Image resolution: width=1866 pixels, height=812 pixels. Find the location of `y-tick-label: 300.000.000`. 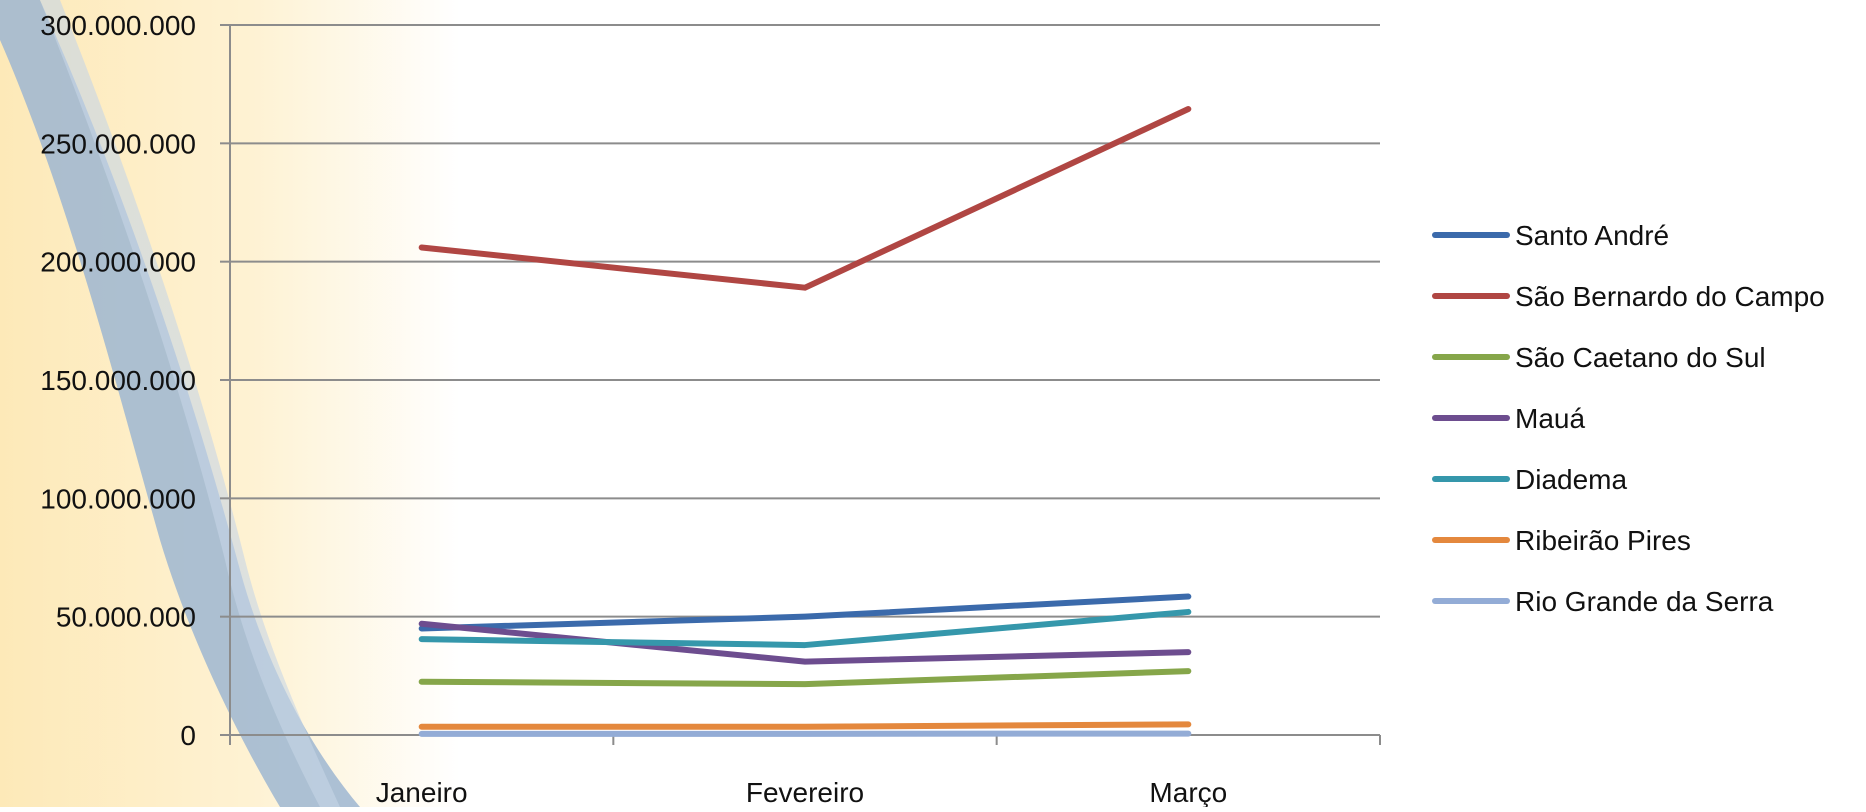

y-tick-label: 300.000.000 is located at coordinates (118, 25).